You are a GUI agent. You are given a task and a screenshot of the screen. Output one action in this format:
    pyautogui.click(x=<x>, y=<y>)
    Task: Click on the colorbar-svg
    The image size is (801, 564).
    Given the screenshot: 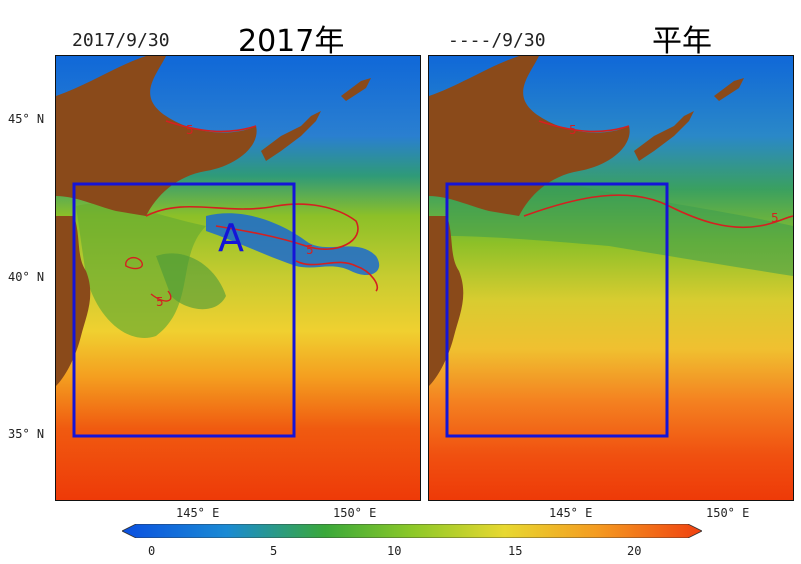 What is the action you would take?
    pyautogui.click(x=412, y=531)
    